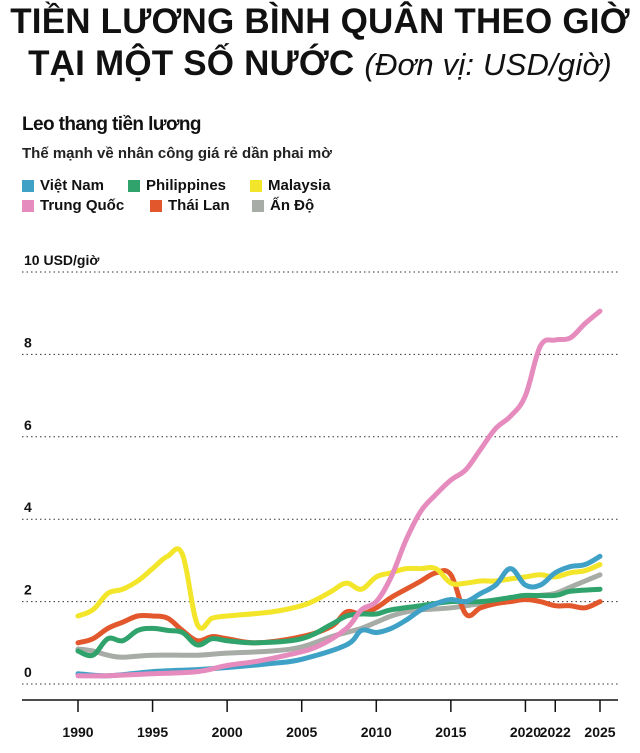 The image size is (640, 753). What do you see at coordinates (599, 732) in the screenshot?
I see `x-tick-label-2025: 2025` at bounding box center [599, 732].